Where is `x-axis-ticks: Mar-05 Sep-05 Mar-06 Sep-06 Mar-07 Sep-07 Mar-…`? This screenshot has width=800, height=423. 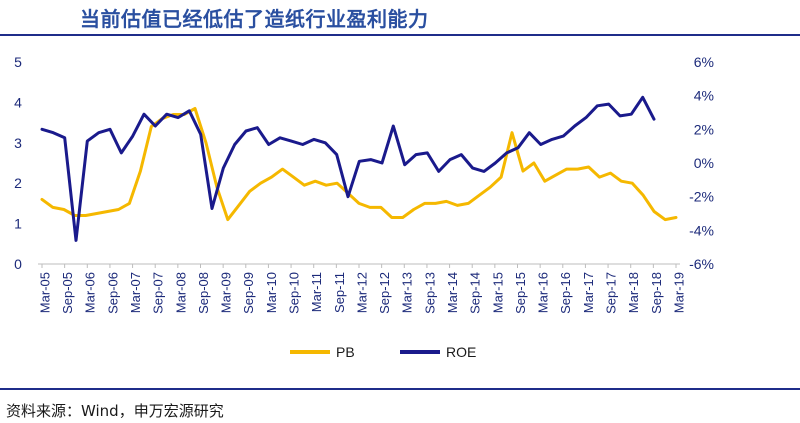 x-axis-ticks: Mar-05 Sep-05 Mar-06 Sep-06 Mar-07 Sep-07 Mar-… is located at coordinates (361, 289).